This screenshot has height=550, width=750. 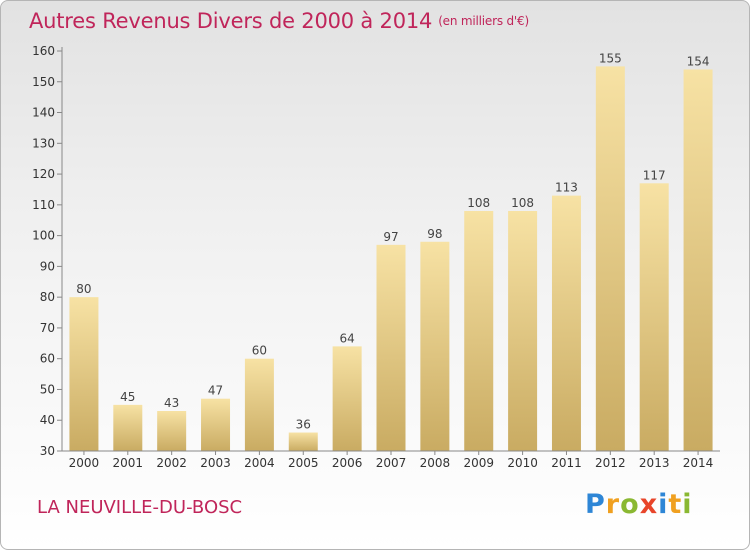 What do you see at coordinates (216, 424) in the screenshot?
I see `bar-2003` at bounding box center [216, 424].